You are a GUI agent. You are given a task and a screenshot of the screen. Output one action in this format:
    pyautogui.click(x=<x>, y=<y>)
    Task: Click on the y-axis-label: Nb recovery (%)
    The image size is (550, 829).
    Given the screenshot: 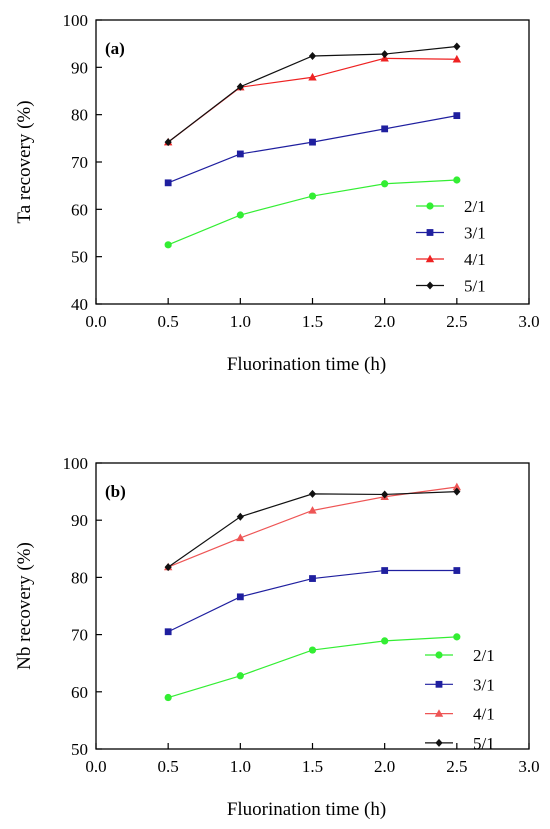 What is the action you would take?
    pyautogui.click(x=24, y=606)
    